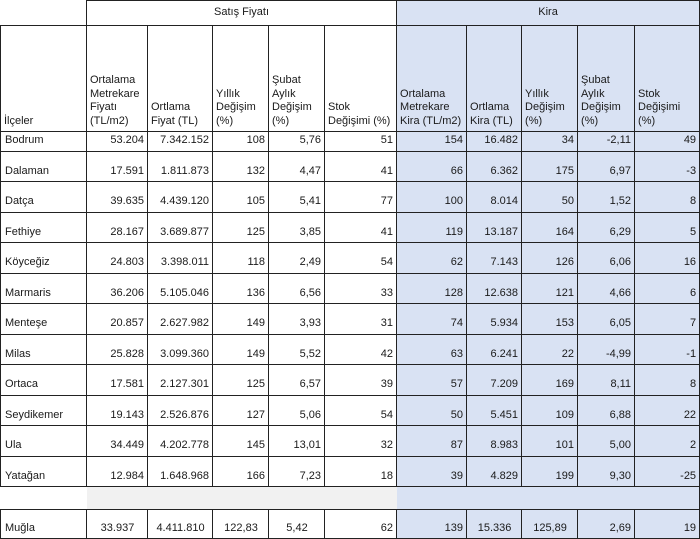  Describe the element at coordinates (550, 141) in the screenshot. I see `rent-value-cell: 34` at that location.